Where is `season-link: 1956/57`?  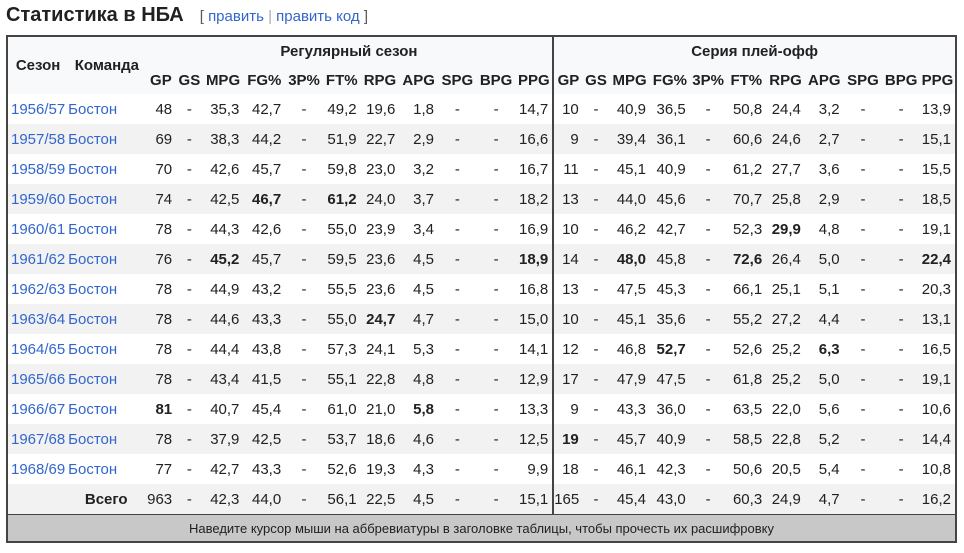 season-link: 1956/57 is located at coordinates (38, 109).